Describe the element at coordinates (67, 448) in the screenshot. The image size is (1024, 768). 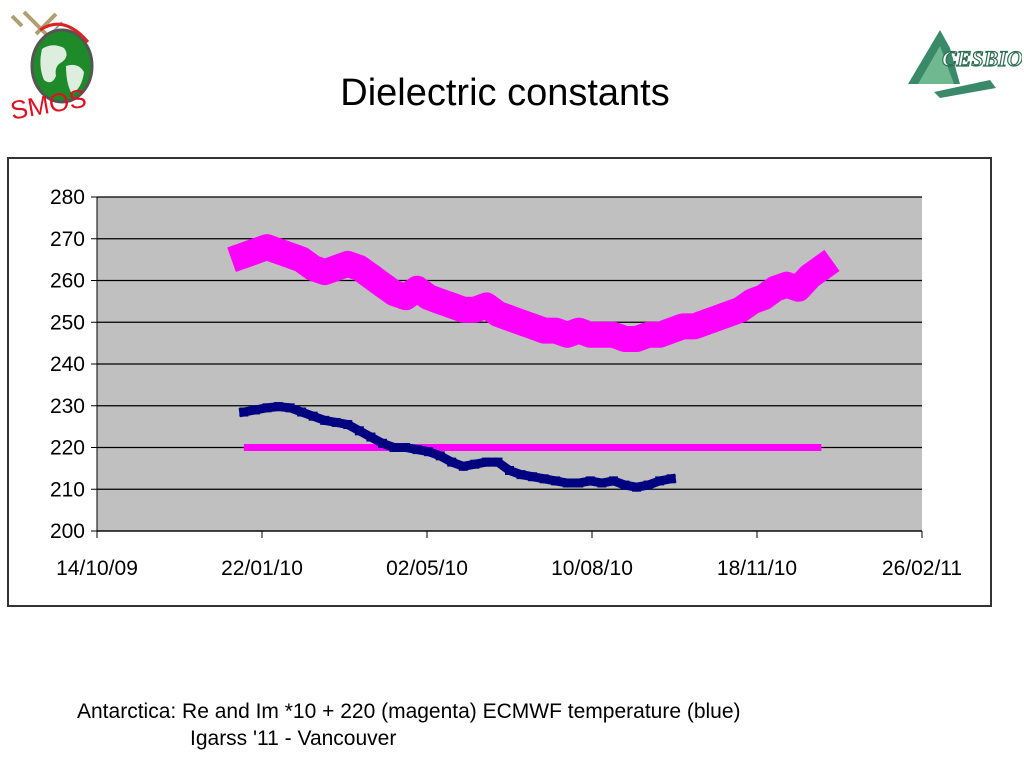
I see `y-tick-label: 220` at that location.